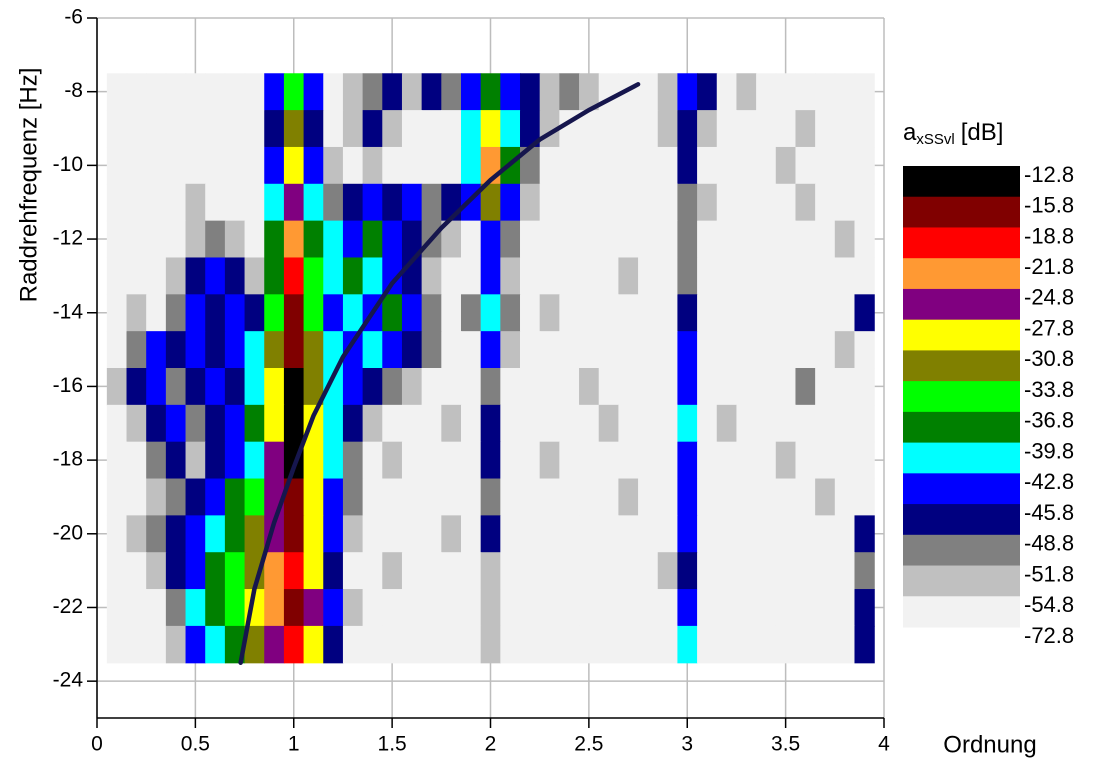  I want to click on colorbar-label: -18.8, so click(1049, 235).